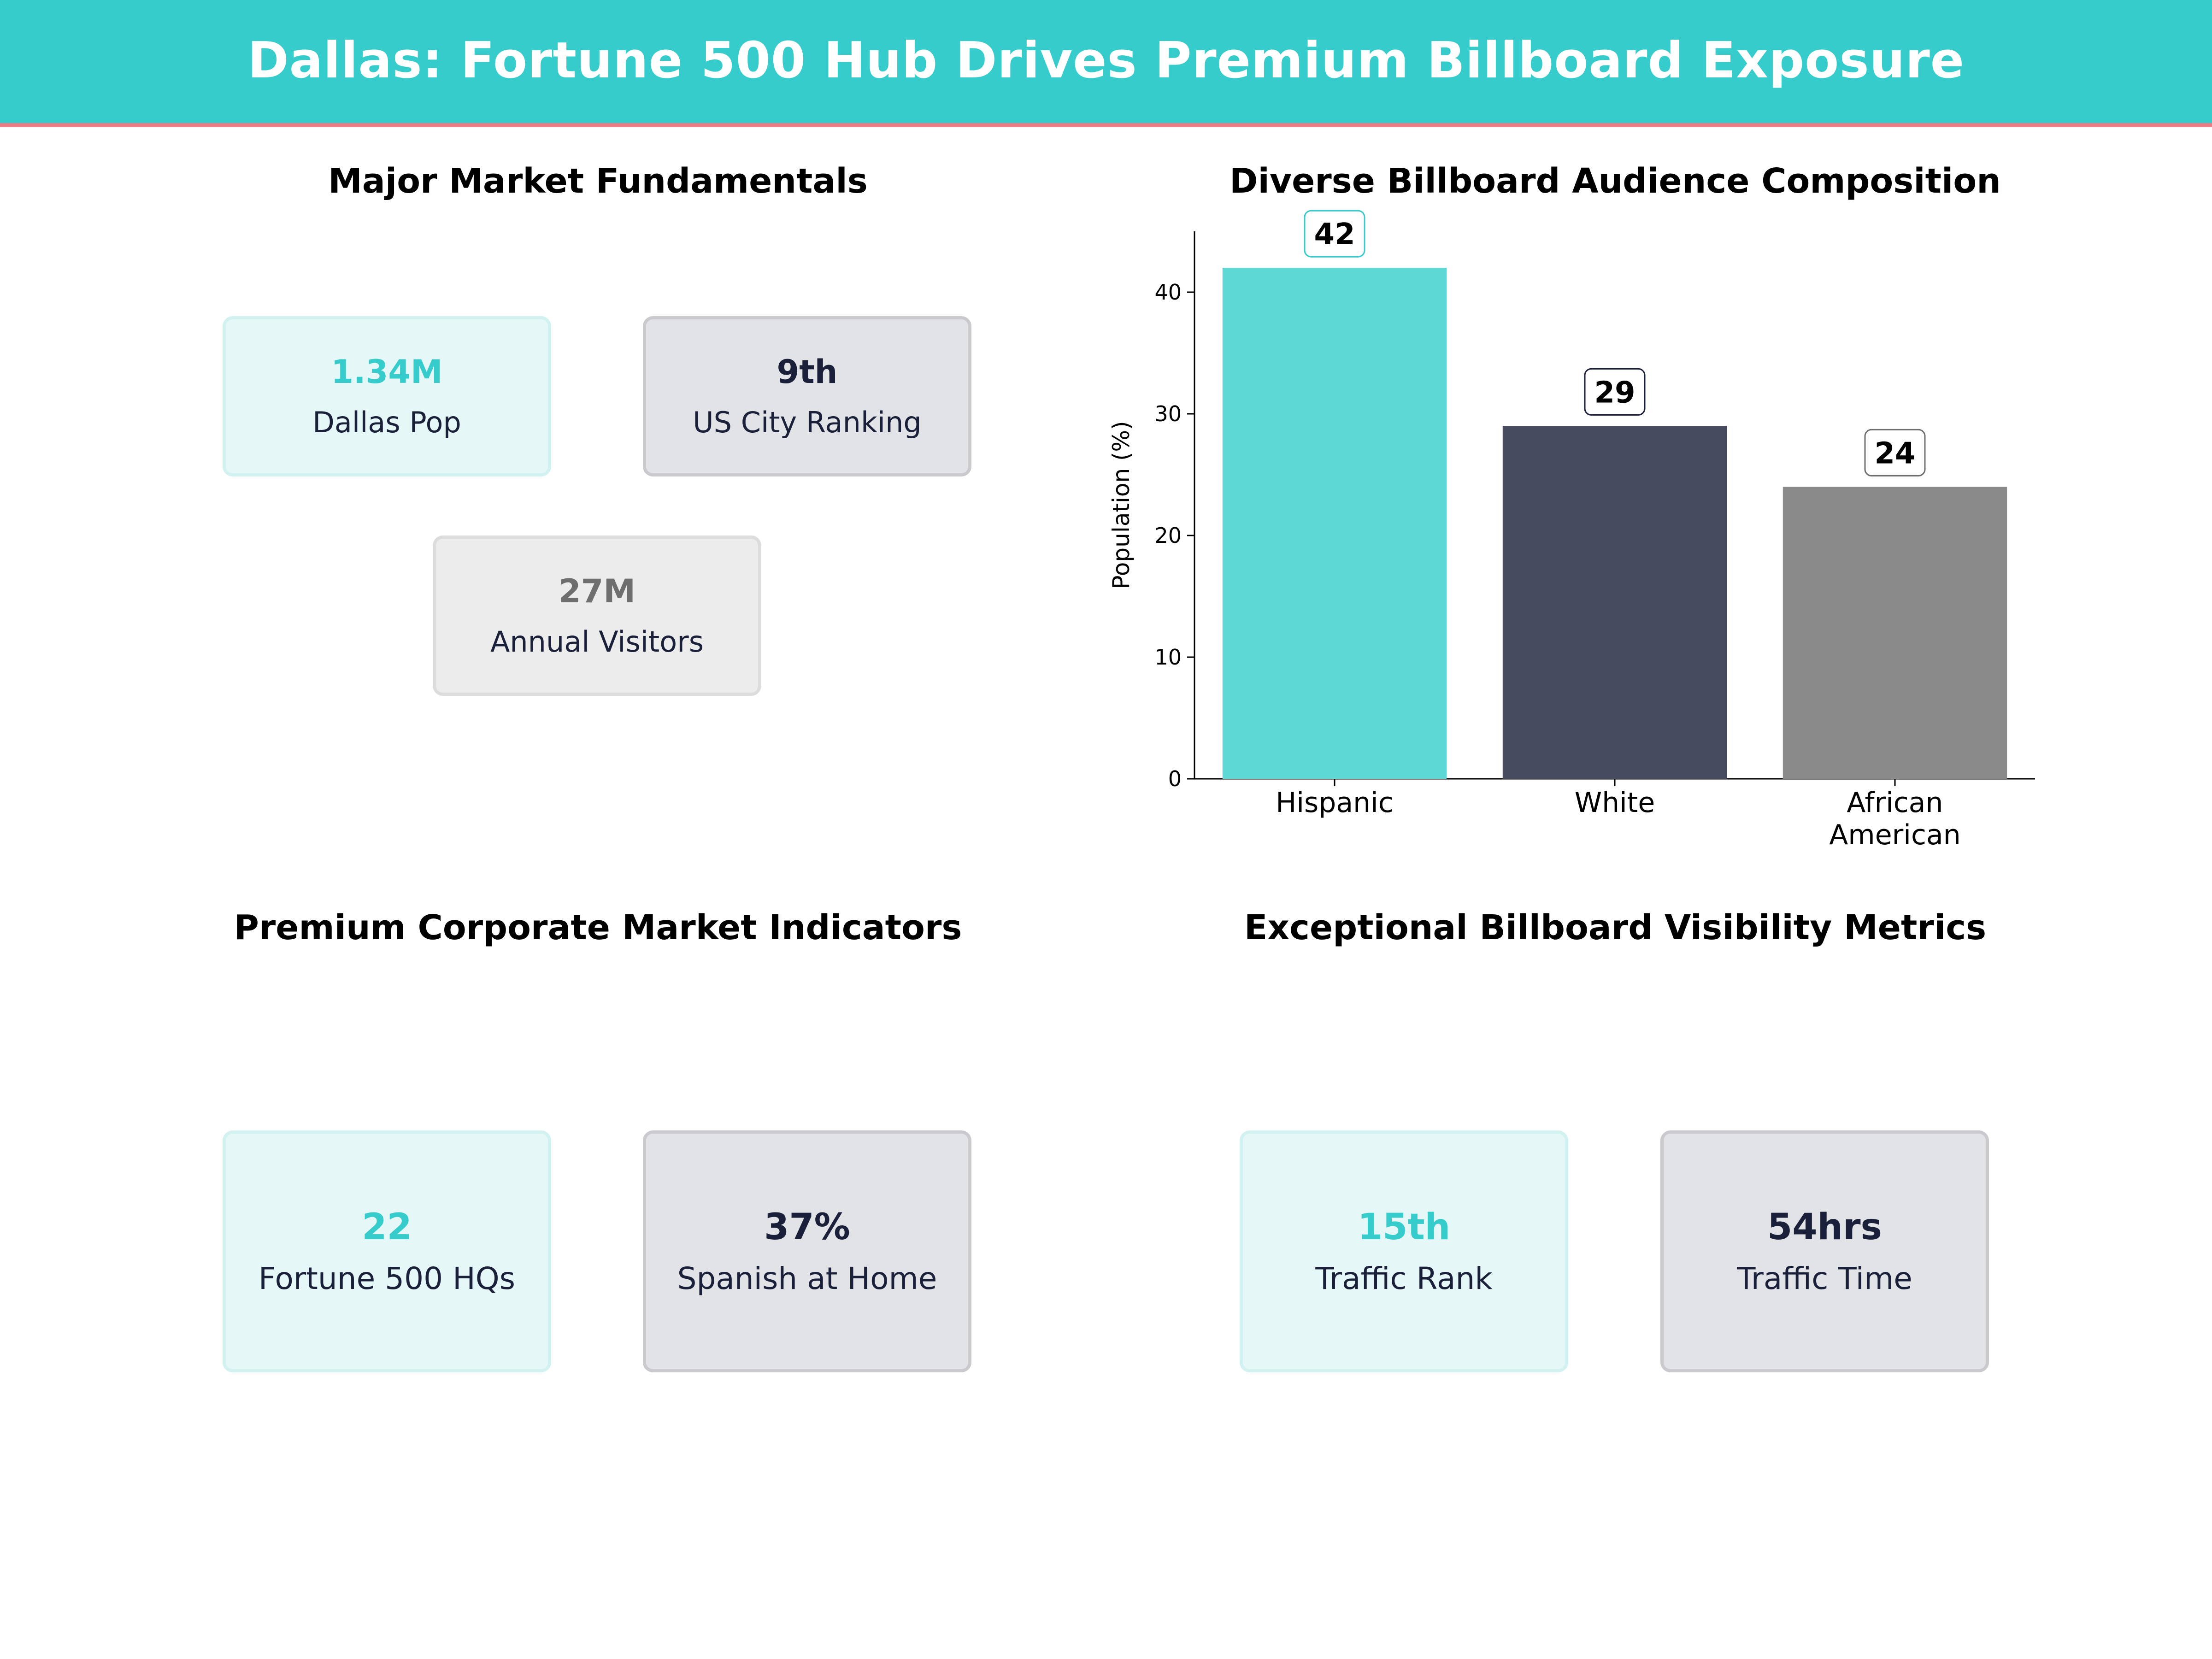 The width and height of the screenshot is (2212, 1659). Describe the element at coordinates (598, 927) in the screenshot. I see `corporate-title: Premium Corporate Market Indicators` at that location.